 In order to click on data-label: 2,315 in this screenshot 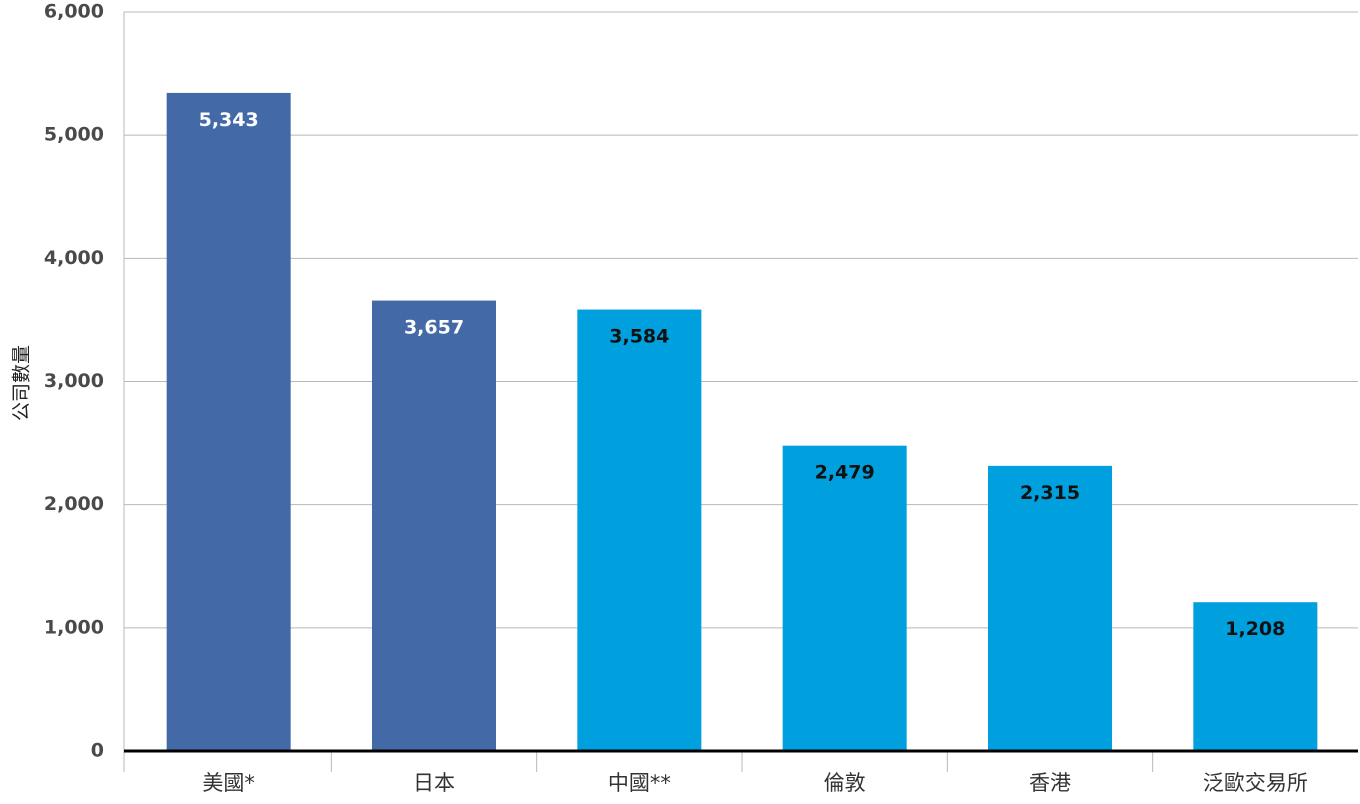, I will do `click(1050, 493)`.